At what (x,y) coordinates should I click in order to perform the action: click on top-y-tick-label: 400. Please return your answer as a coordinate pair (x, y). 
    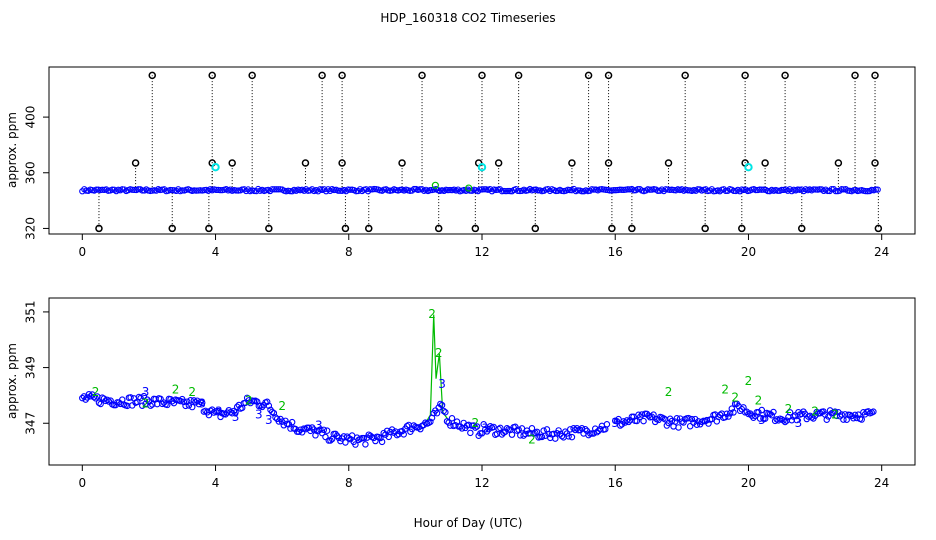
    Looking at the image, I should click on (31, 117).